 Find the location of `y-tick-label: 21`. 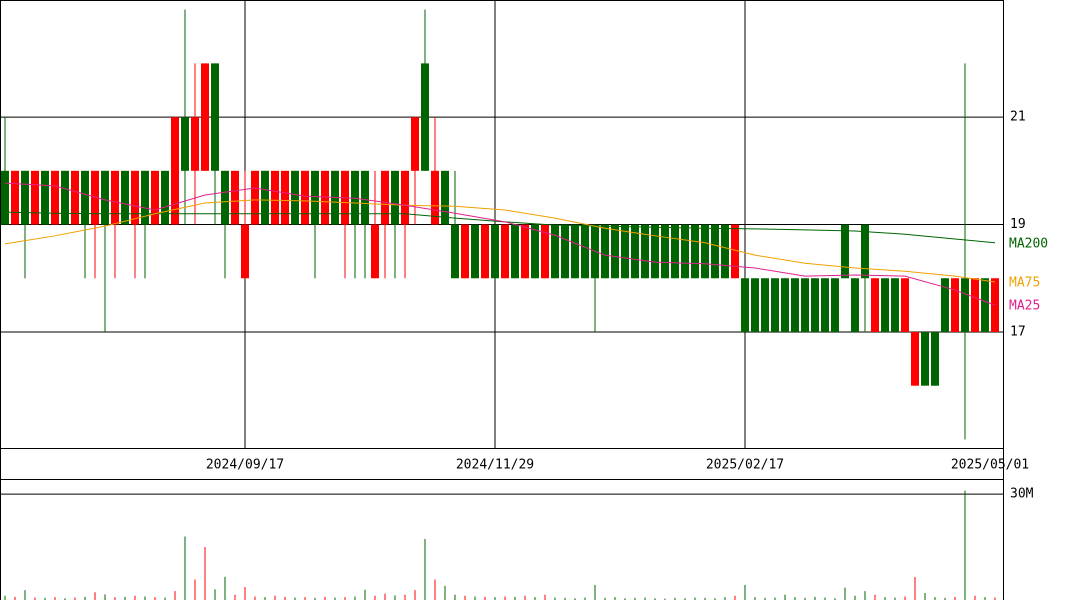

y-tick-label: 21 is located at coordinates (1018, 117).